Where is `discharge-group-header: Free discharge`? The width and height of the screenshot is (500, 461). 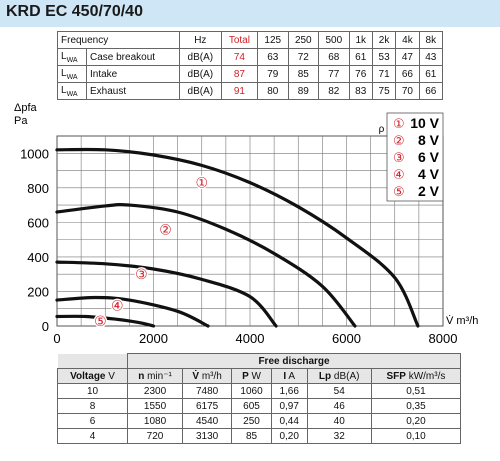 discharge-group-header: Free discharge is located at coordinates (294, 361).